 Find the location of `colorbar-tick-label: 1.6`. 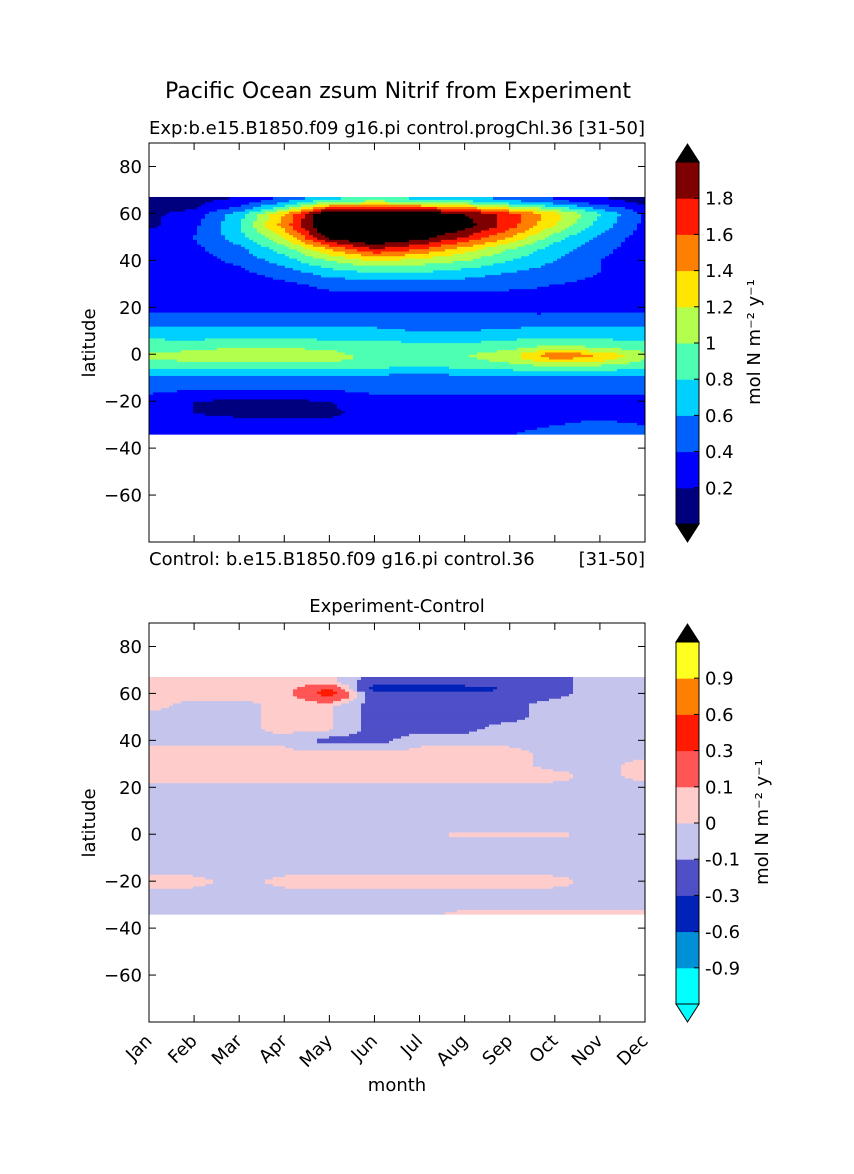

colorbar-tick-label: 1.6 is located at coordinates (719, 235).